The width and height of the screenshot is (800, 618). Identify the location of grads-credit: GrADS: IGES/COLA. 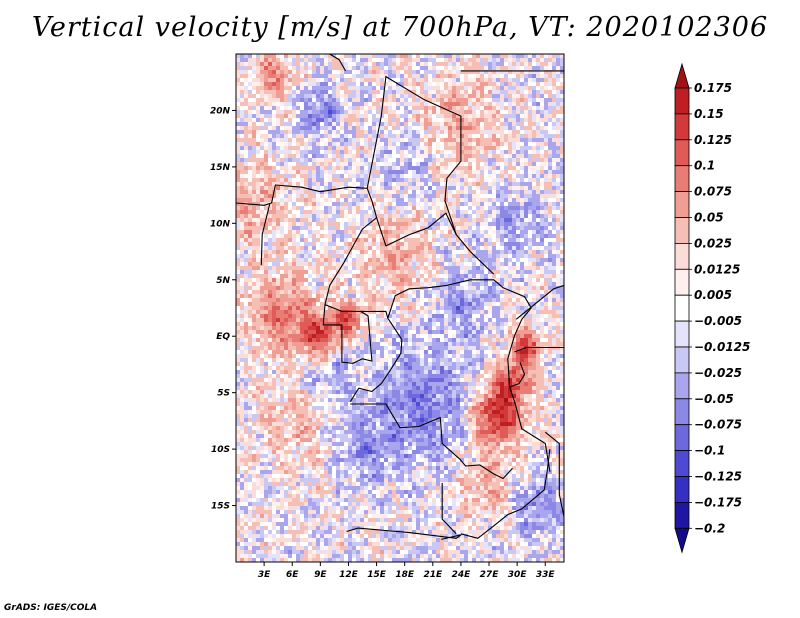
(51, 608).